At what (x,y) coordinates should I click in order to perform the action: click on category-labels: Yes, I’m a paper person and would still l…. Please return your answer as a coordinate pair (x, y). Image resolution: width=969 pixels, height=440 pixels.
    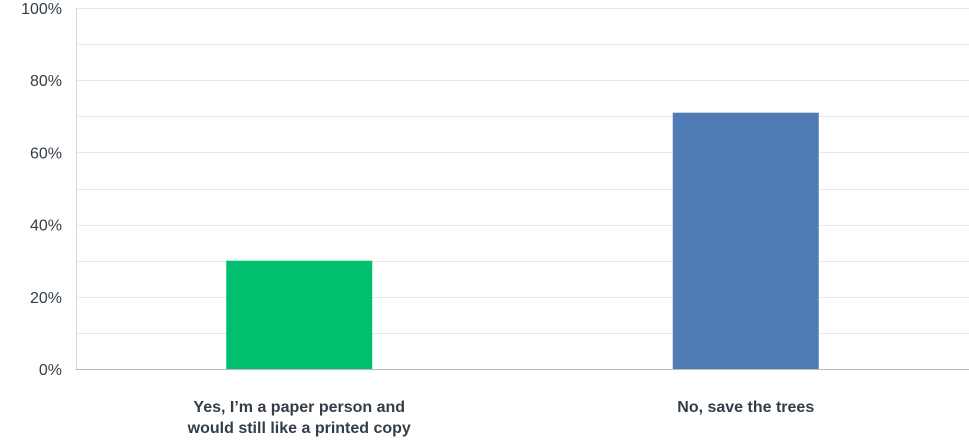
    Looking at the image, I should click on (501, 418).